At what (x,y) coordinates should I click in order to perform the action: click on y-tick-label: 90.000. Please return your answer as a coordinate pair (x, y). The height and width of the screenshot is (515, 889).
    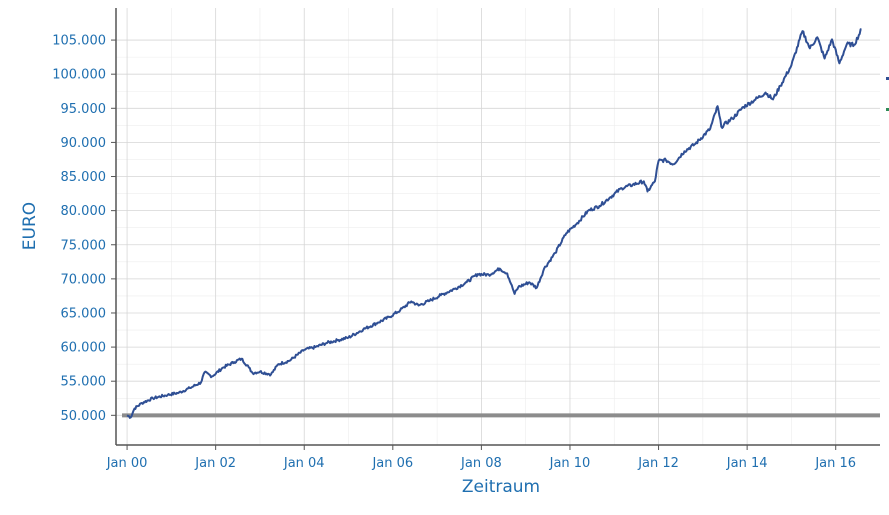
    Looking at the image, I should click on (84, 143).